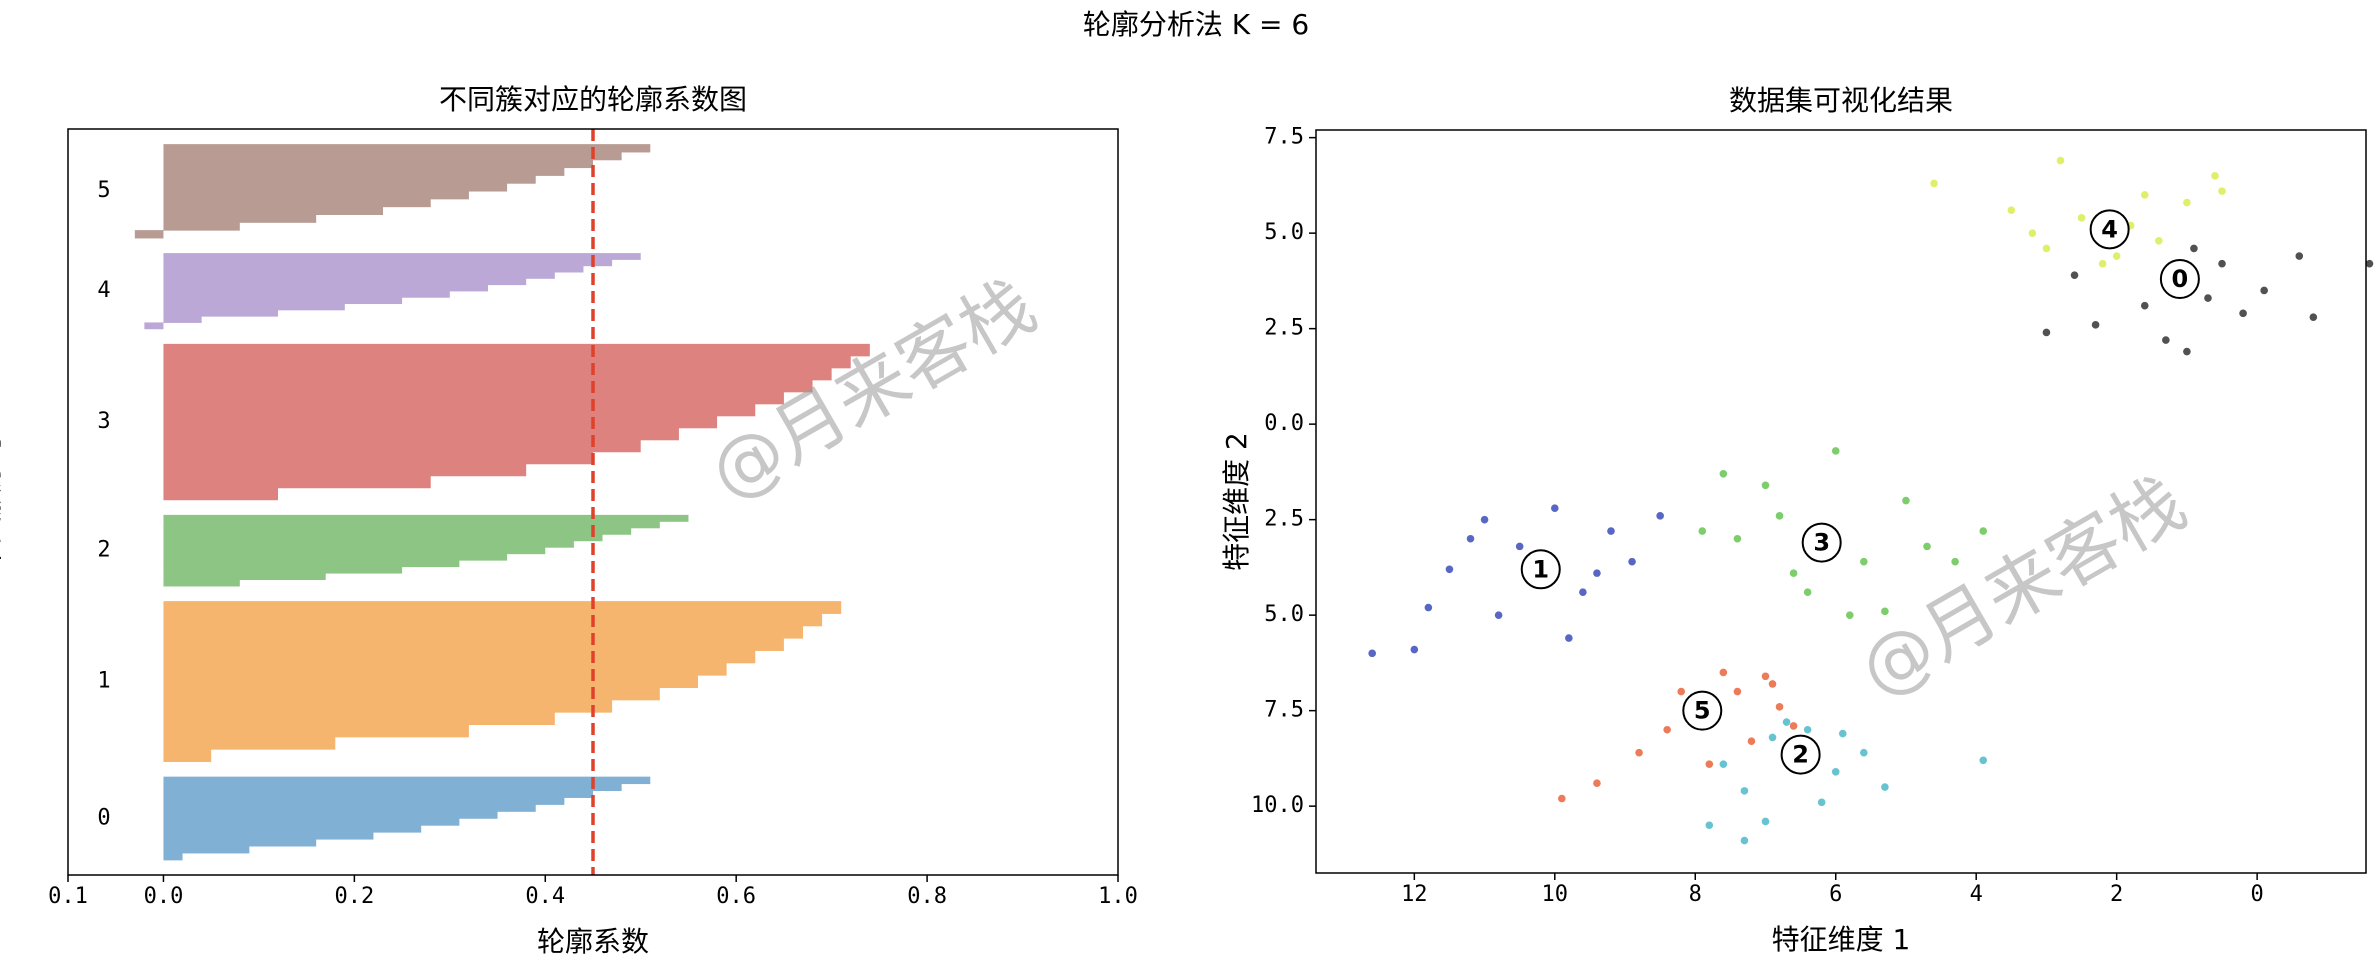 This screenshot has width=2378, height=976. I want to click on cluster-label: 0, so click(103, 817).